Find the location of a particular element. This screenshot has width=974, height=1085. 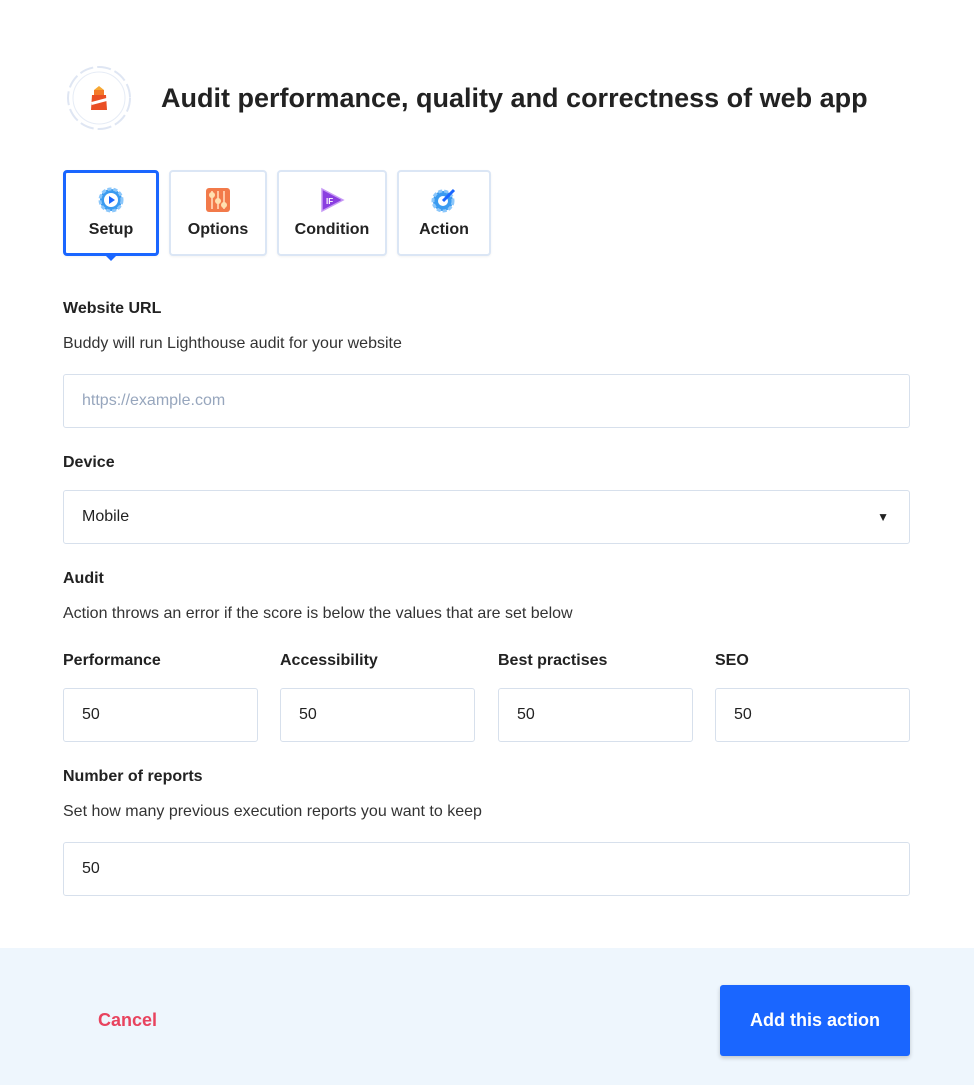

tab-bar: Setup Options IF Condition Action is located at coordinates (277, 215).